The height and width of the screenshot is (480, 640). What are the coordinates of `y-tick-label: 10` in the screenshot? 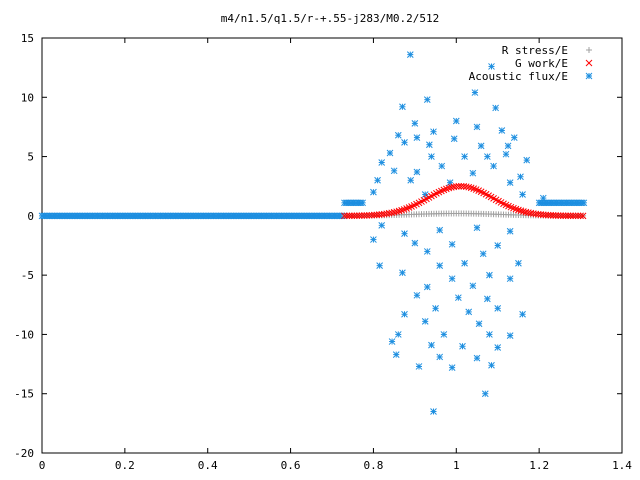 It's located at (27, 97).